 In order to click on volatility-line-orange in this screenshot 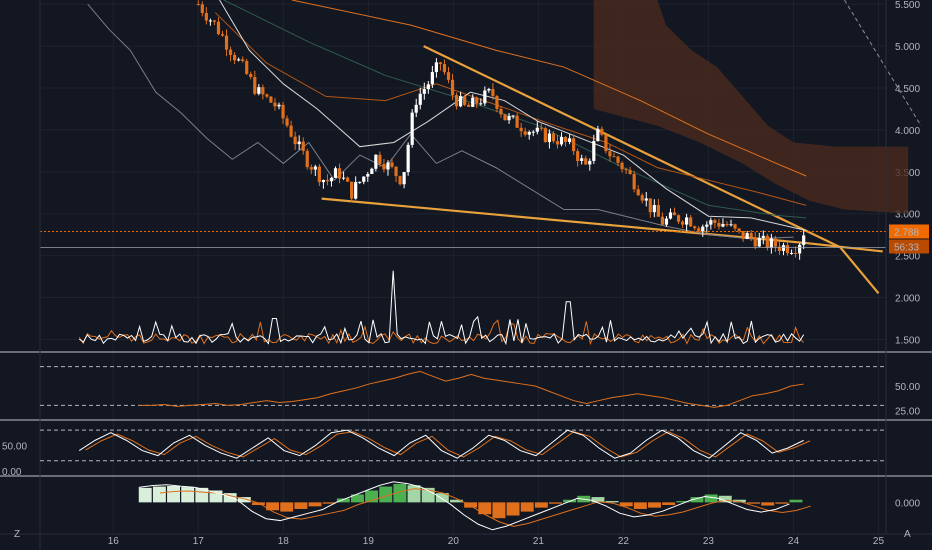, I will do `click(441, 332)`.